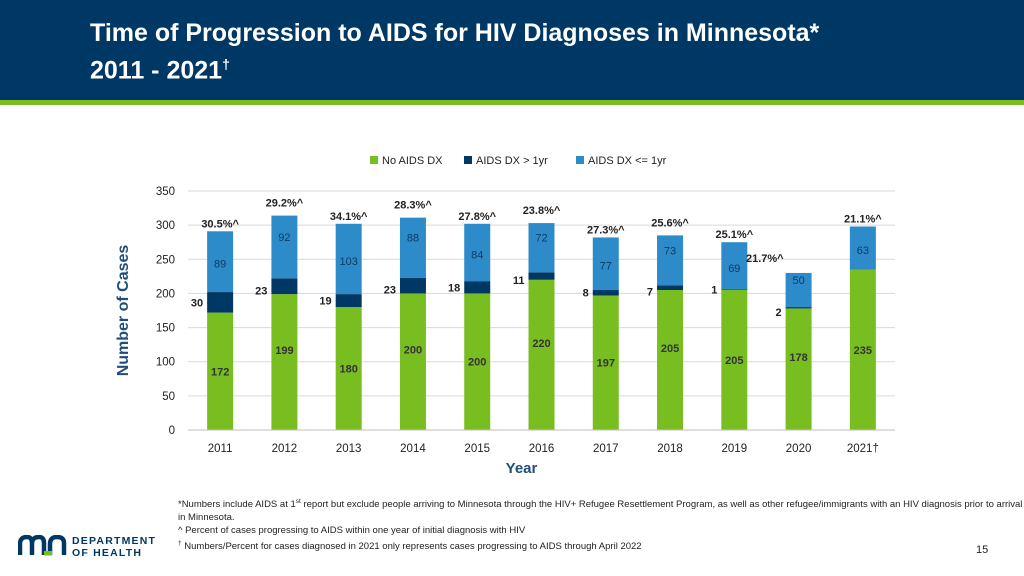 This screenshot has width=1024, height=576. Describe the element at coordinates (165, 363) in the screenshot. I see `y-tick-label: 100` at that location.